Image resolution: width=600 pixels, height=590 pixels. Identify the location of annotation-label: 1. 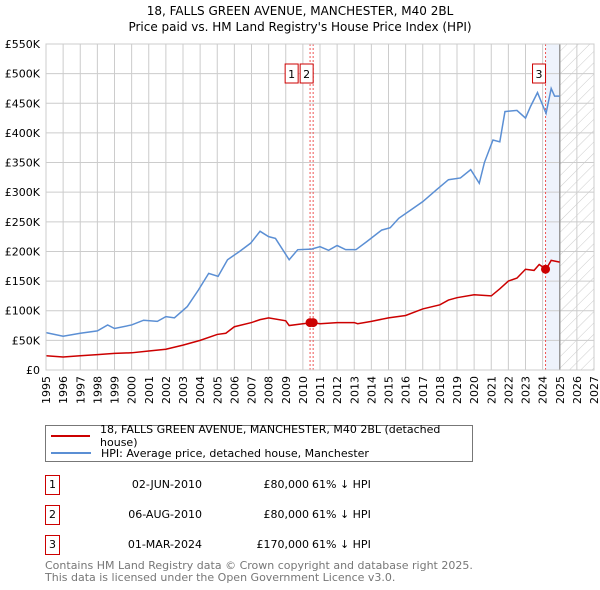
(291, 74).